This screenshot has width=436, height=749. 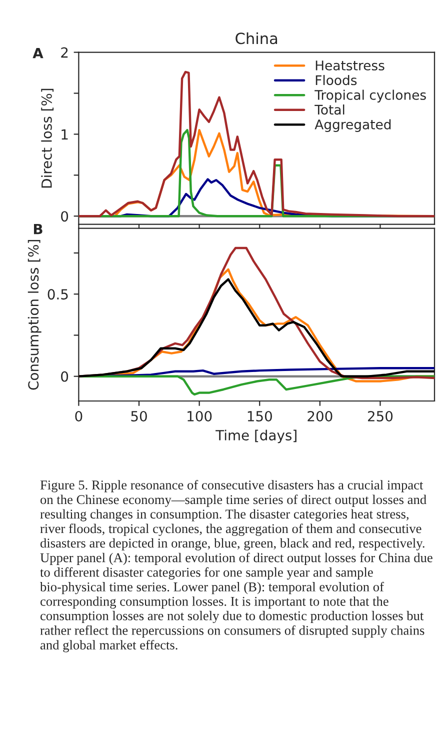 What do you see at coordinates (370, 96) in the screenshot?
I see `legend-label: Tropical cyclones` at bounding box center [370, 96].